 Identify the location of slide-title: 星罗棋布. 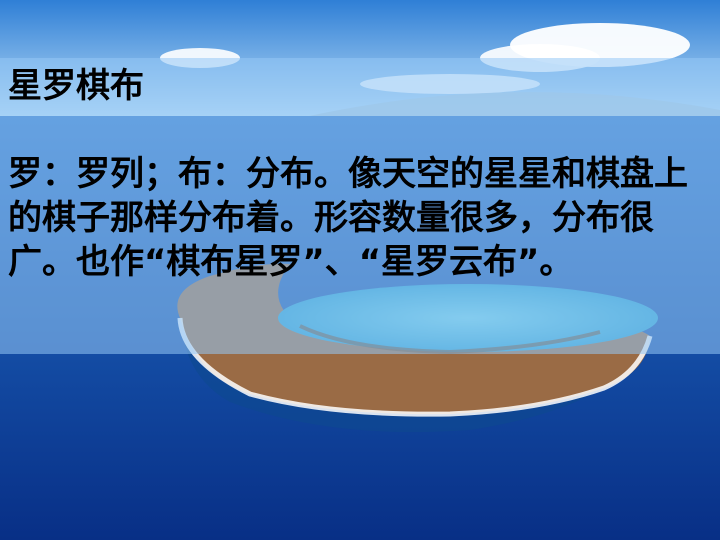
(76, 86).